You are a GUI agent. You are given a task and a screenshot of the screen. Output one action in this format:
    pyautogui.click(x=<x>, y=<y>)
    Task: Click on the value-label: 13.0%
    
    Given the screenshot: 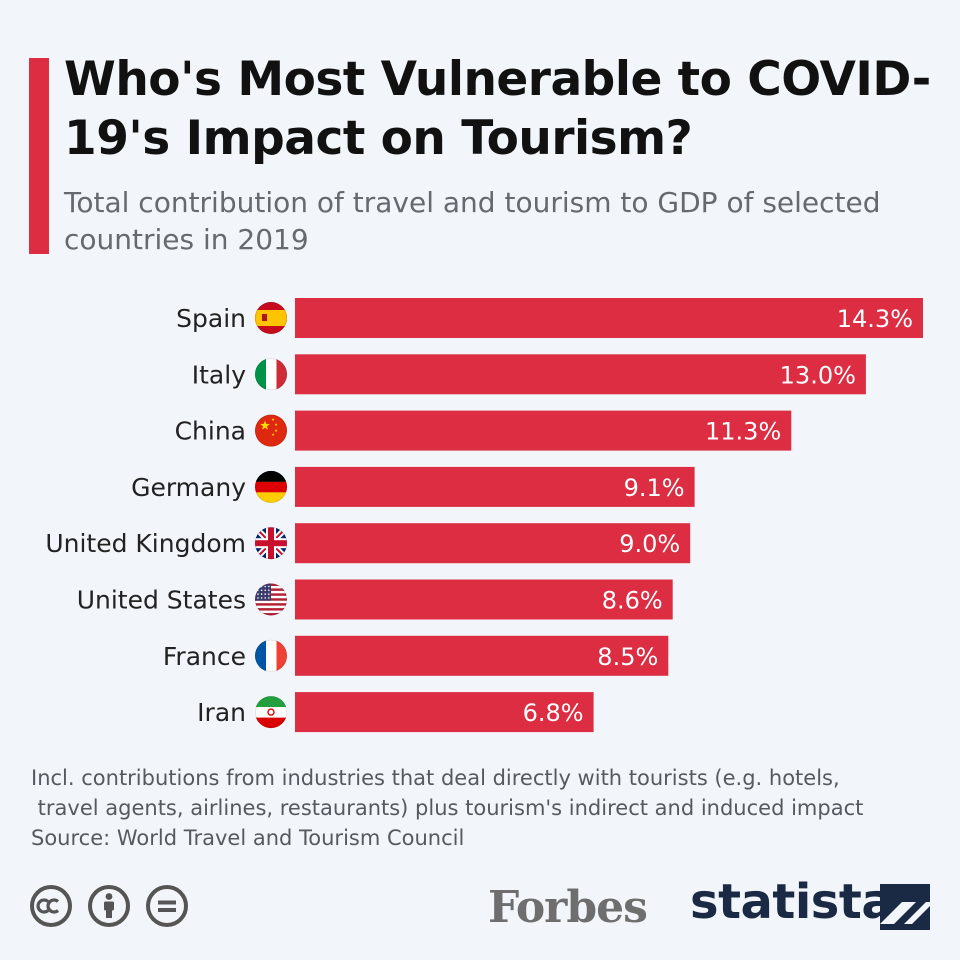 What is the action you would take?
    pyautogui.click(x=818, y=375)
    